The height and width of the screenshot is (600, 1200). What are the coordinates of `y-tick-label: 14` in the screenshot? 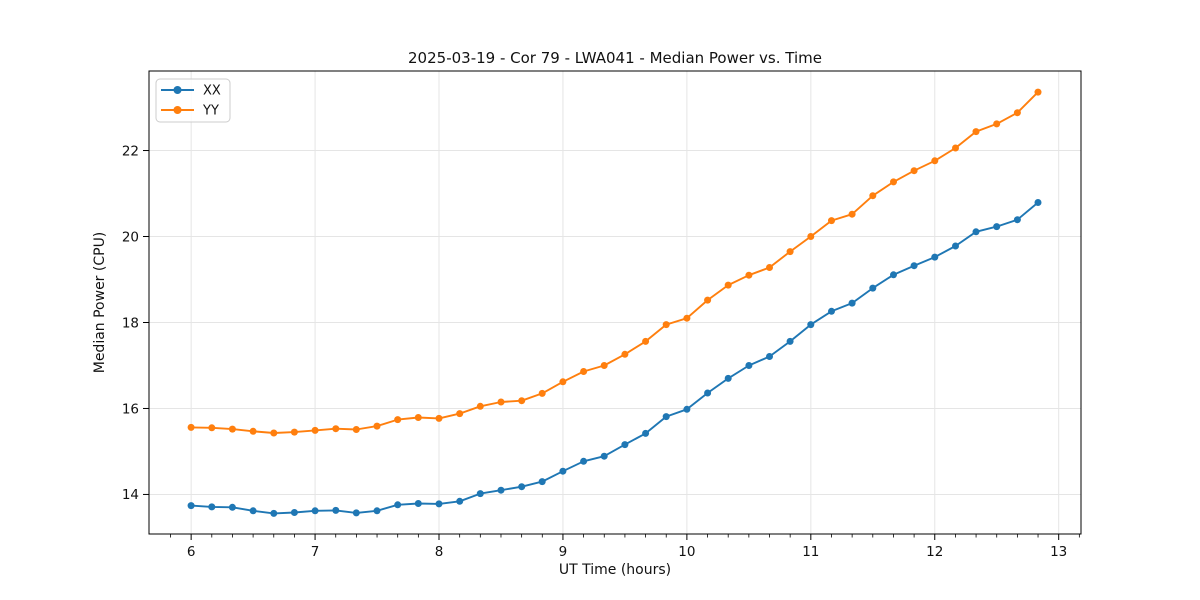 It's located at (130, 495).